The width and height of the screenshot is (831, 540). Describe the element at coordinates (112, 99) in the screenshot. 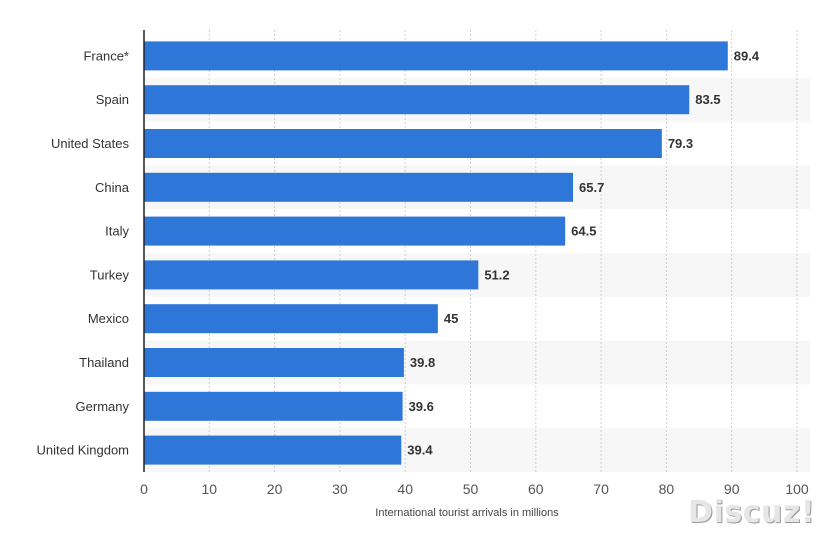

I see `category-label: Spain` at that location.